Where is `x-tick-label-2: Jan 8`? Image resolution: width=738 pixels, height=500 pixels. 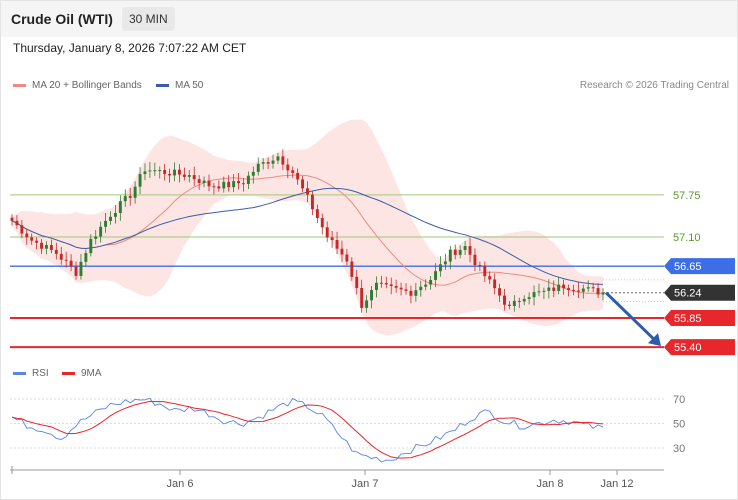 x-tick-label-2: Jan 8 is located at coordinates (550, 484).